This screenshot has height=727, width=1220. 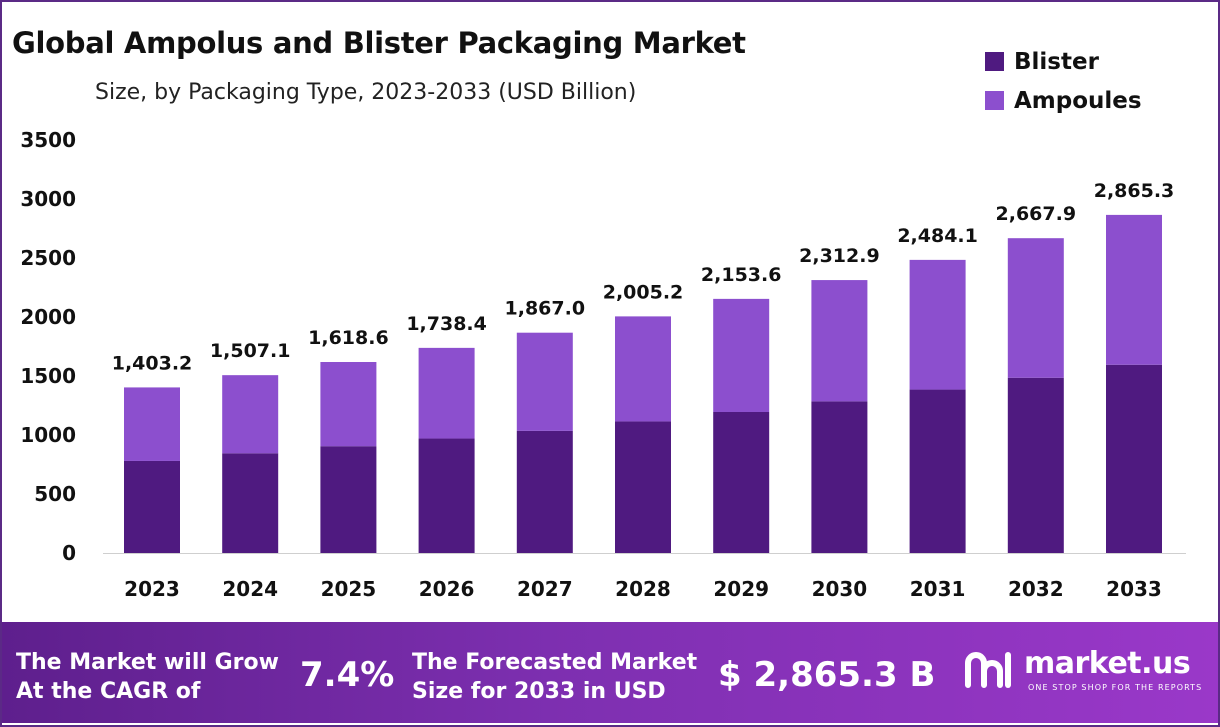 I want to click on x-tick-label-2033: 2033, so click(x=1134, y=589).